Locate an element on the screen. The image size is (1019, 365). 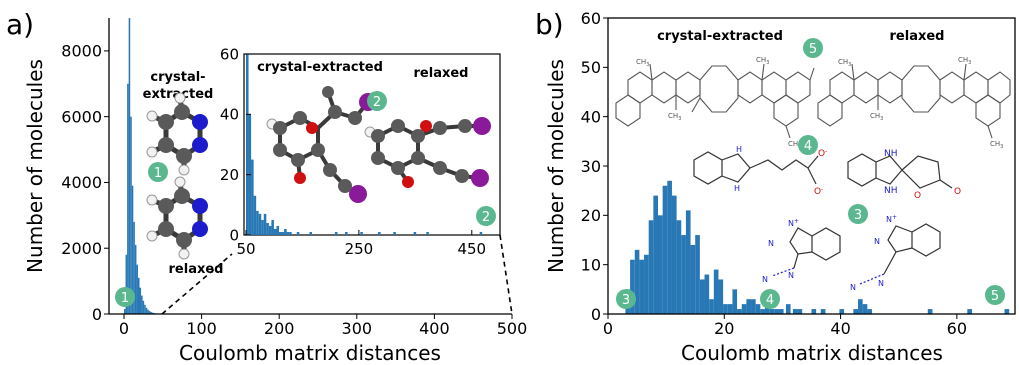
inset-ytick-label-0: 0 is located at coordinates (234, 235).